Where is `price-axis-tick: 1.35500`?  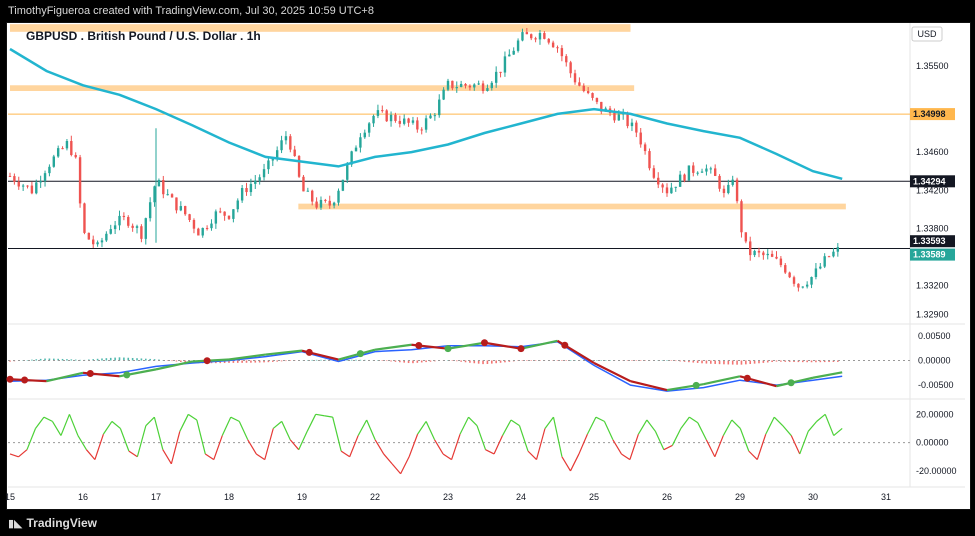
price-axis-tick: 1.35500 is located at coordinates (932, 66).